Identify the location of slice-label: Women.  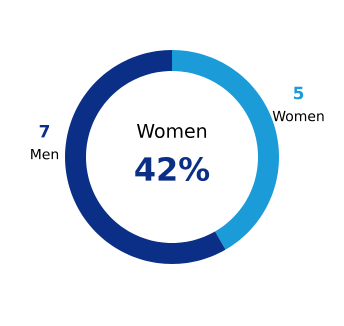
(298, 116).